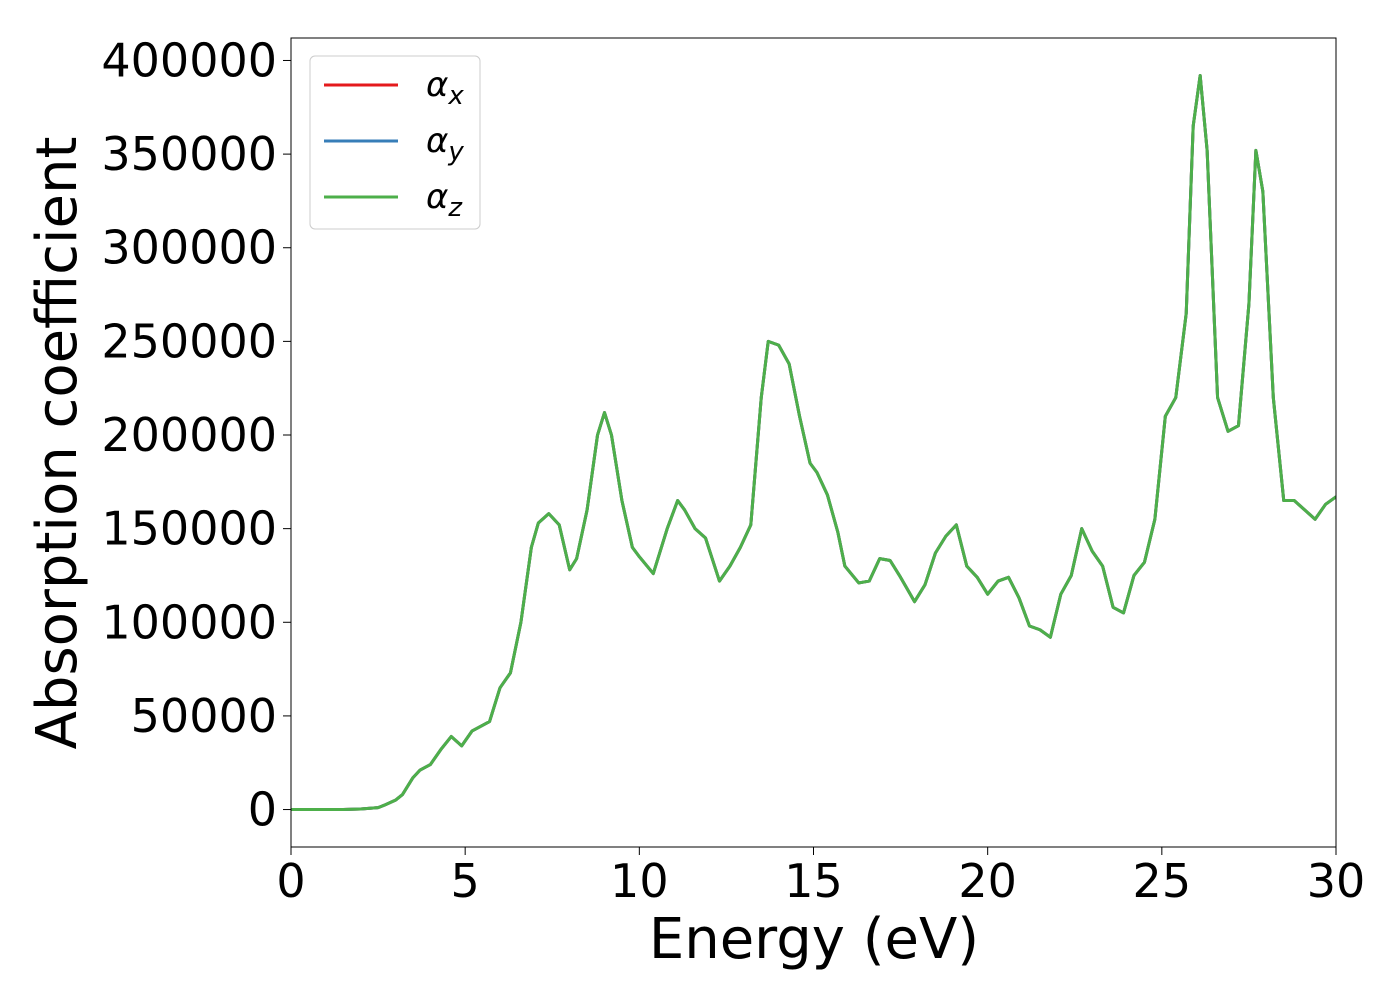 This screenshot has height=1000, width=1400. I want to click on y-tick-label: 150000, so click(189, 529).